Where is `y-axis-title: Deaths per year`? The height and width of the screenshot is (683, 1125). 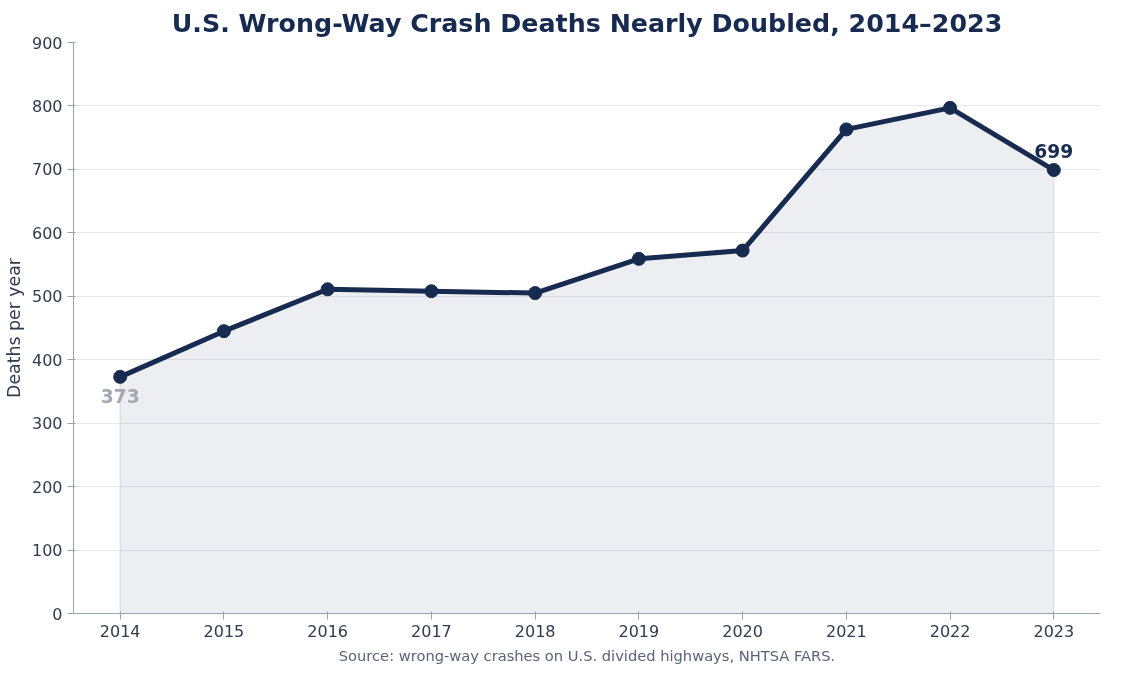
y-axis-title: Deaths per year is located at coordinates (13, 327).